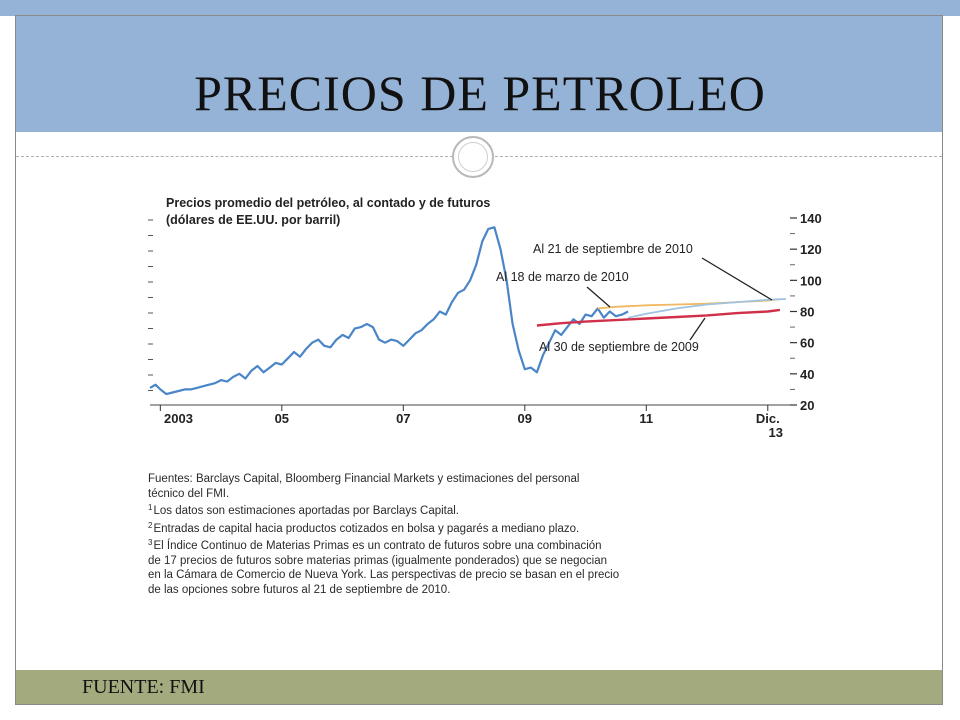 The image size is (960, 720). I want to click on series-line-sep2010, so click(707, 308).